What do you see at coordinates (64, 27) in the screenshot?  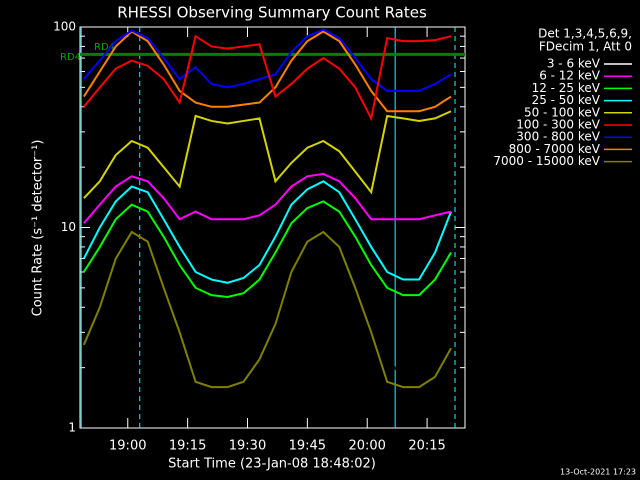 I see `y-tick-label: 100` at bounding box center [64, 27].